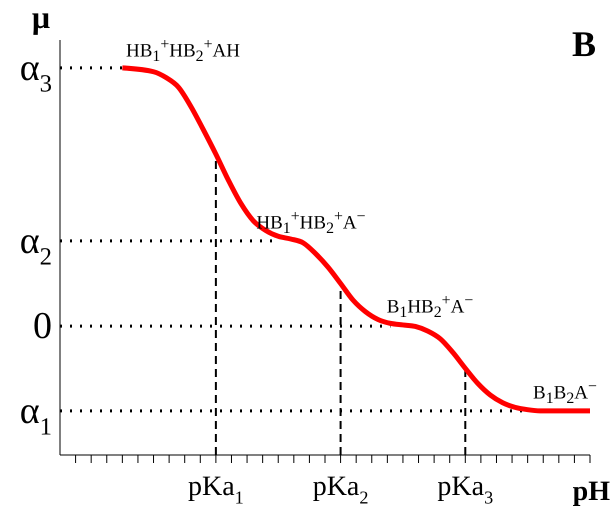  I want to click on x-tick-label: pKa$_{1}$, so click(216, 489).